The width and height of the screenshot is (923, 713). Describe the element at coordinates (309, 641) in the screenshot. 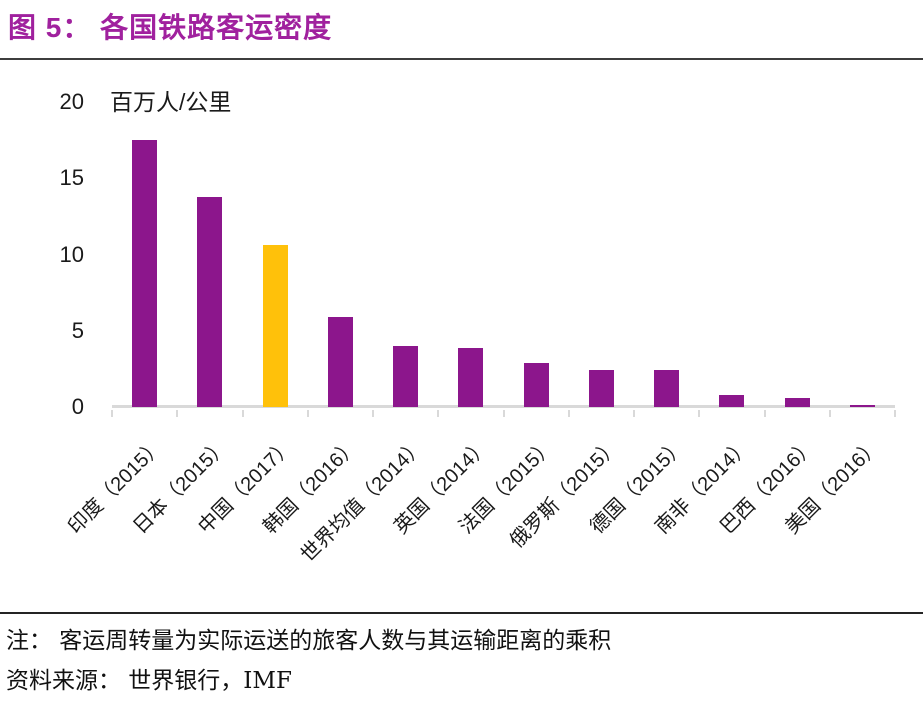

I see `figure-note: 注： 客运周转量为实际运送的旅客人数与其运输距离的乘积` at that location.